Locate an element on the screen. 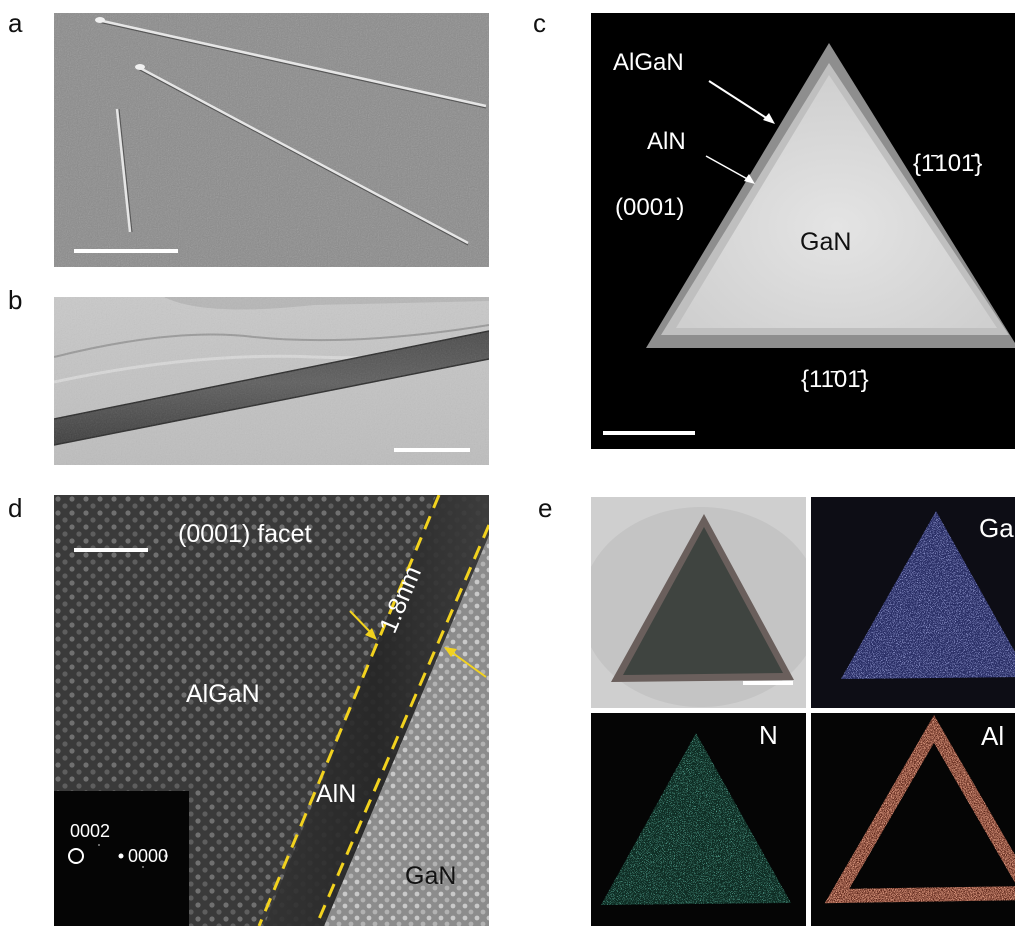  panel-label-b: b is located at coordinates (15, 300).